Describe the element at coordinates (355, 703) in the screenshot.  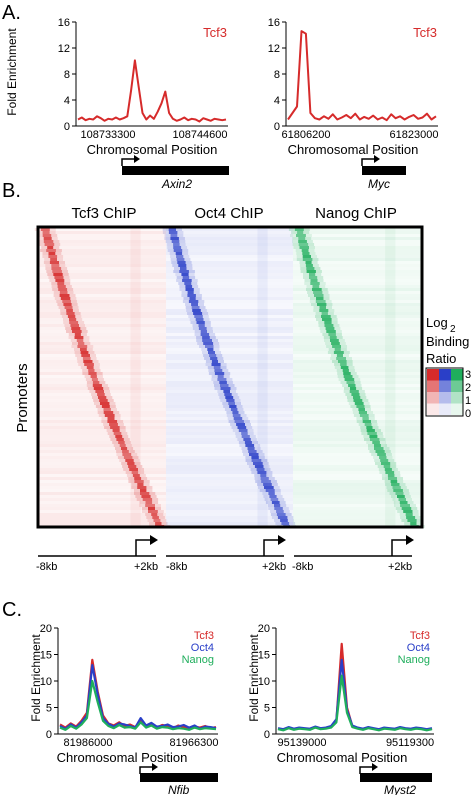
I see `series-line-nanog` at that location.